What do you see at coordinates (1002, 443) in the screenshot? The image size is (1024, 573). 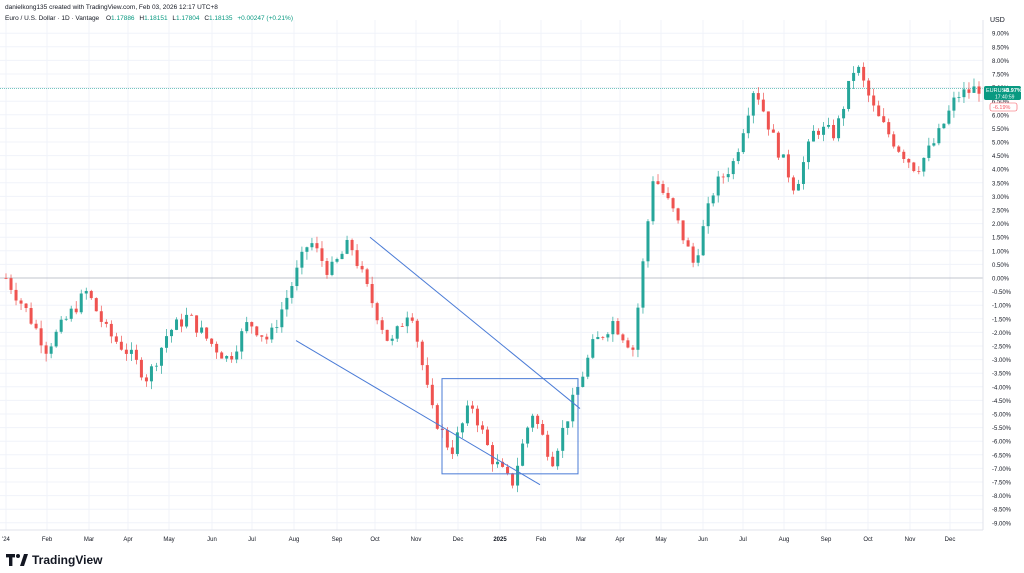 I see `y-tick-label: -6.00%` at bounding box center [1002, 443].